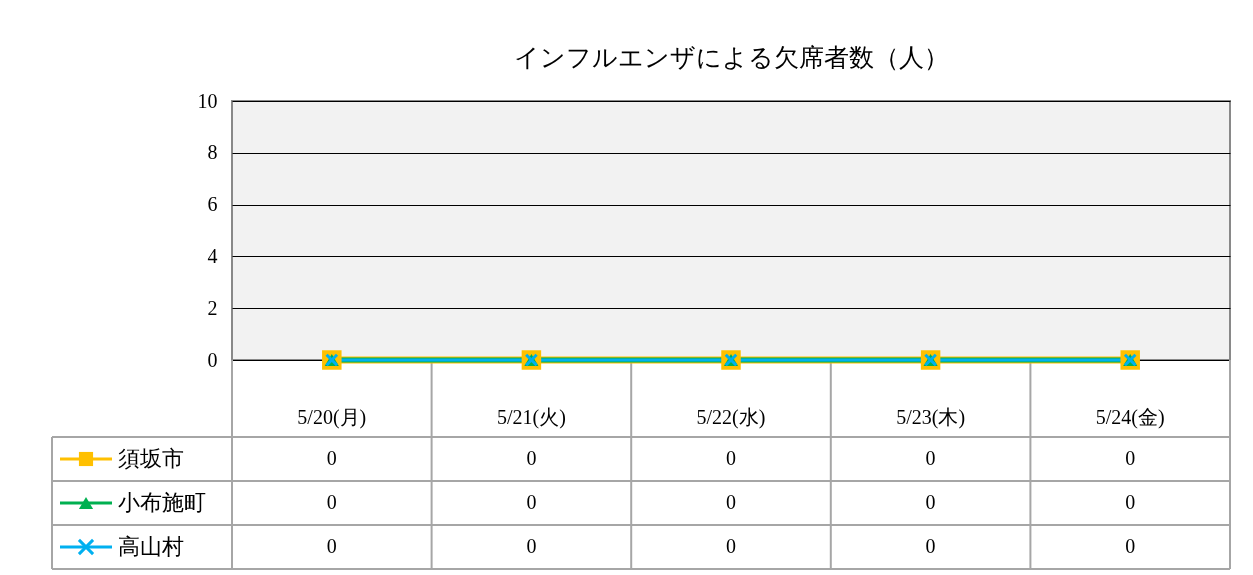 The image size is (1253, 575). Describe the element at coordinates (931, 417) in the screenshot. I see `x-tick-label: 5/23(木)` at that location.